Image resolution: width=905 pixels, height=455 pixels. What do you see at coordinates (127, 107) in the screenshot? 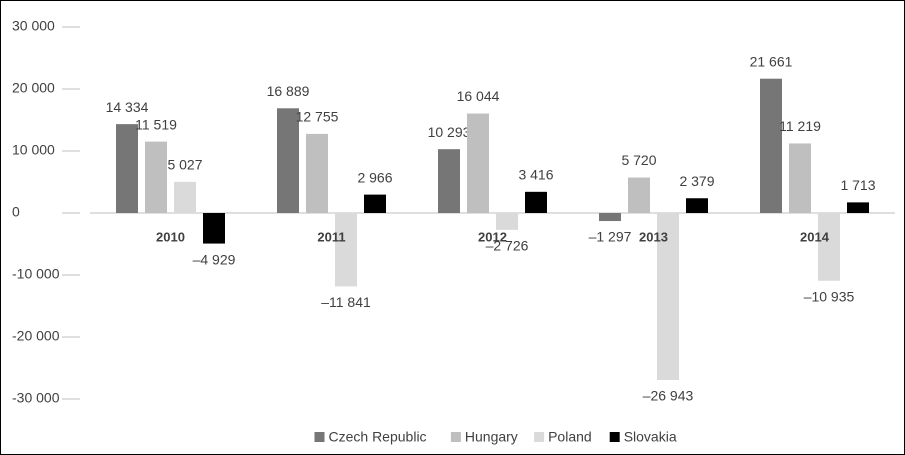
I see `value-label: 14 334` at bounding box center [127, 107].